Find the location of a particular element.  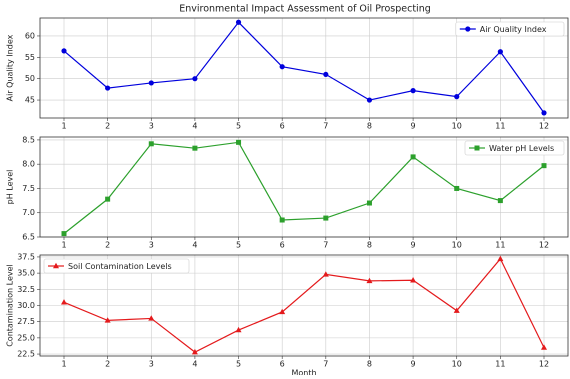

x-axis-label: Month is located at coordinates (303, 372).